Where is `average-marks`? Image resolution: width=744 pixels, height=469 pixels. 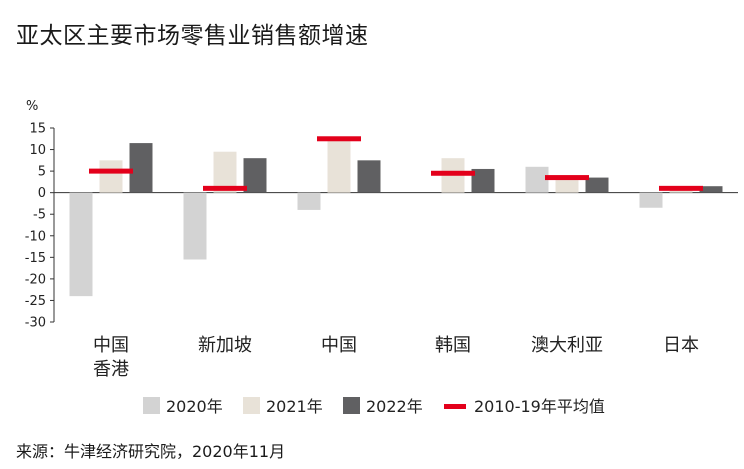
average-marks is located at coordinates (396, 163).